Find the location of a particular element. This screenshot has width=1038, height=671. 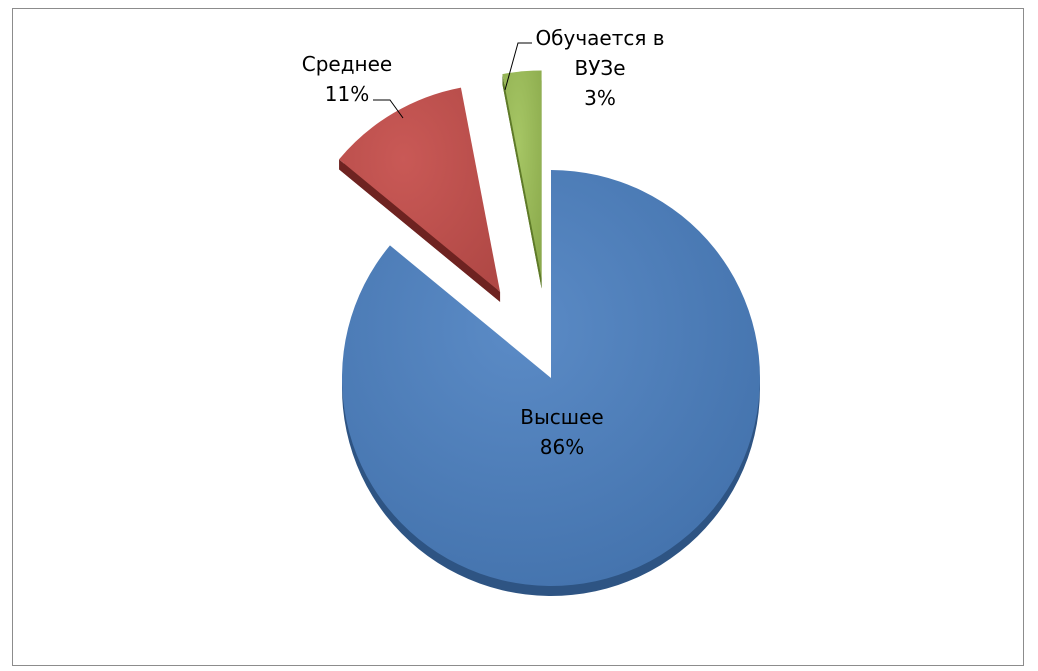

slice-srednee is located at coordinates (420, 189).